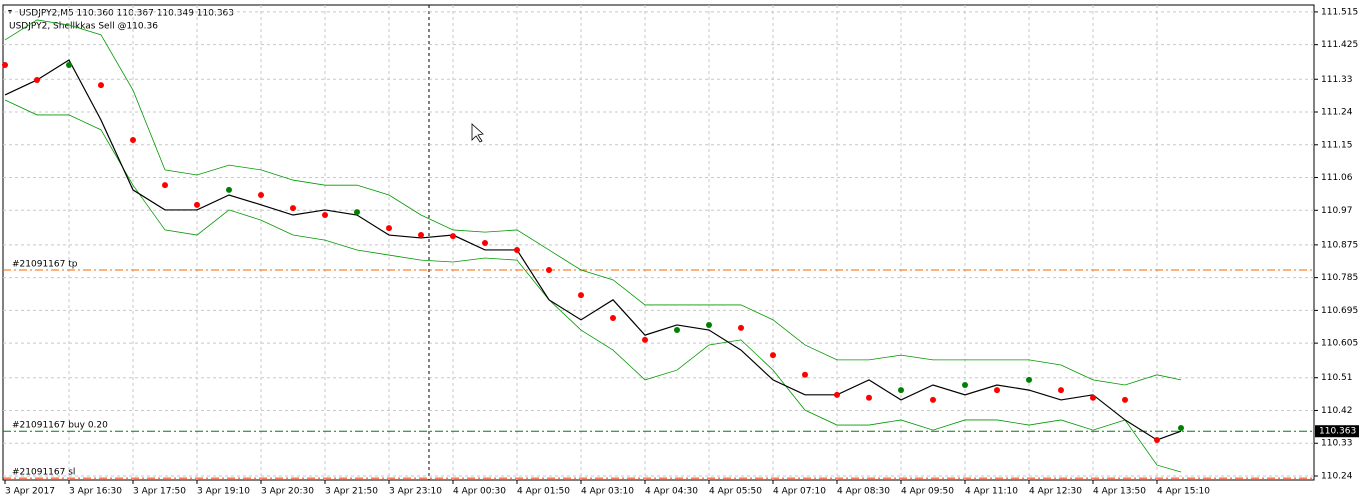  What do you see at coordinates (1119, 492) in the screenshot?
I see `x-tick-label: 4 Apr 13:50` at bounding box center [1119, 492].